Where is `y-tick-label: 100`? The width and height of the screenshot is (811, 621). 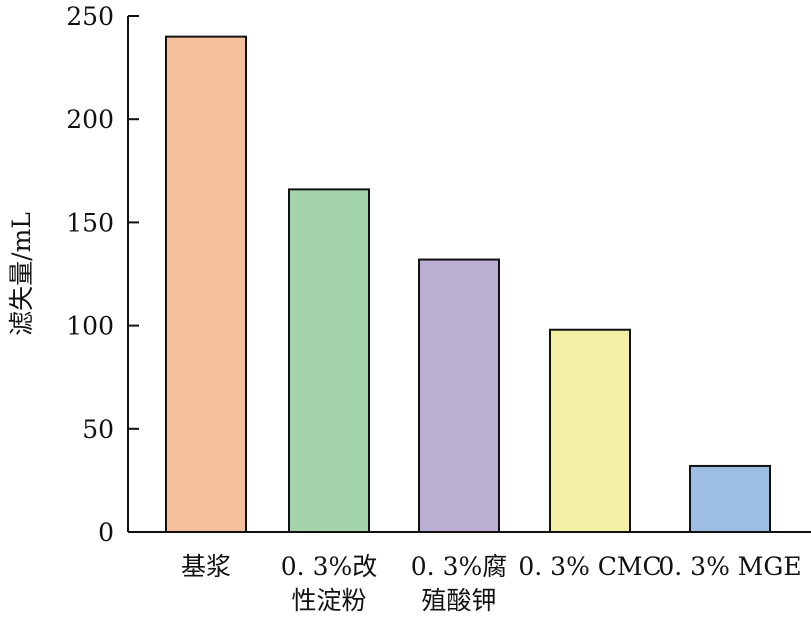 y-tick-label: 100 is located at coordinates (90, 326).